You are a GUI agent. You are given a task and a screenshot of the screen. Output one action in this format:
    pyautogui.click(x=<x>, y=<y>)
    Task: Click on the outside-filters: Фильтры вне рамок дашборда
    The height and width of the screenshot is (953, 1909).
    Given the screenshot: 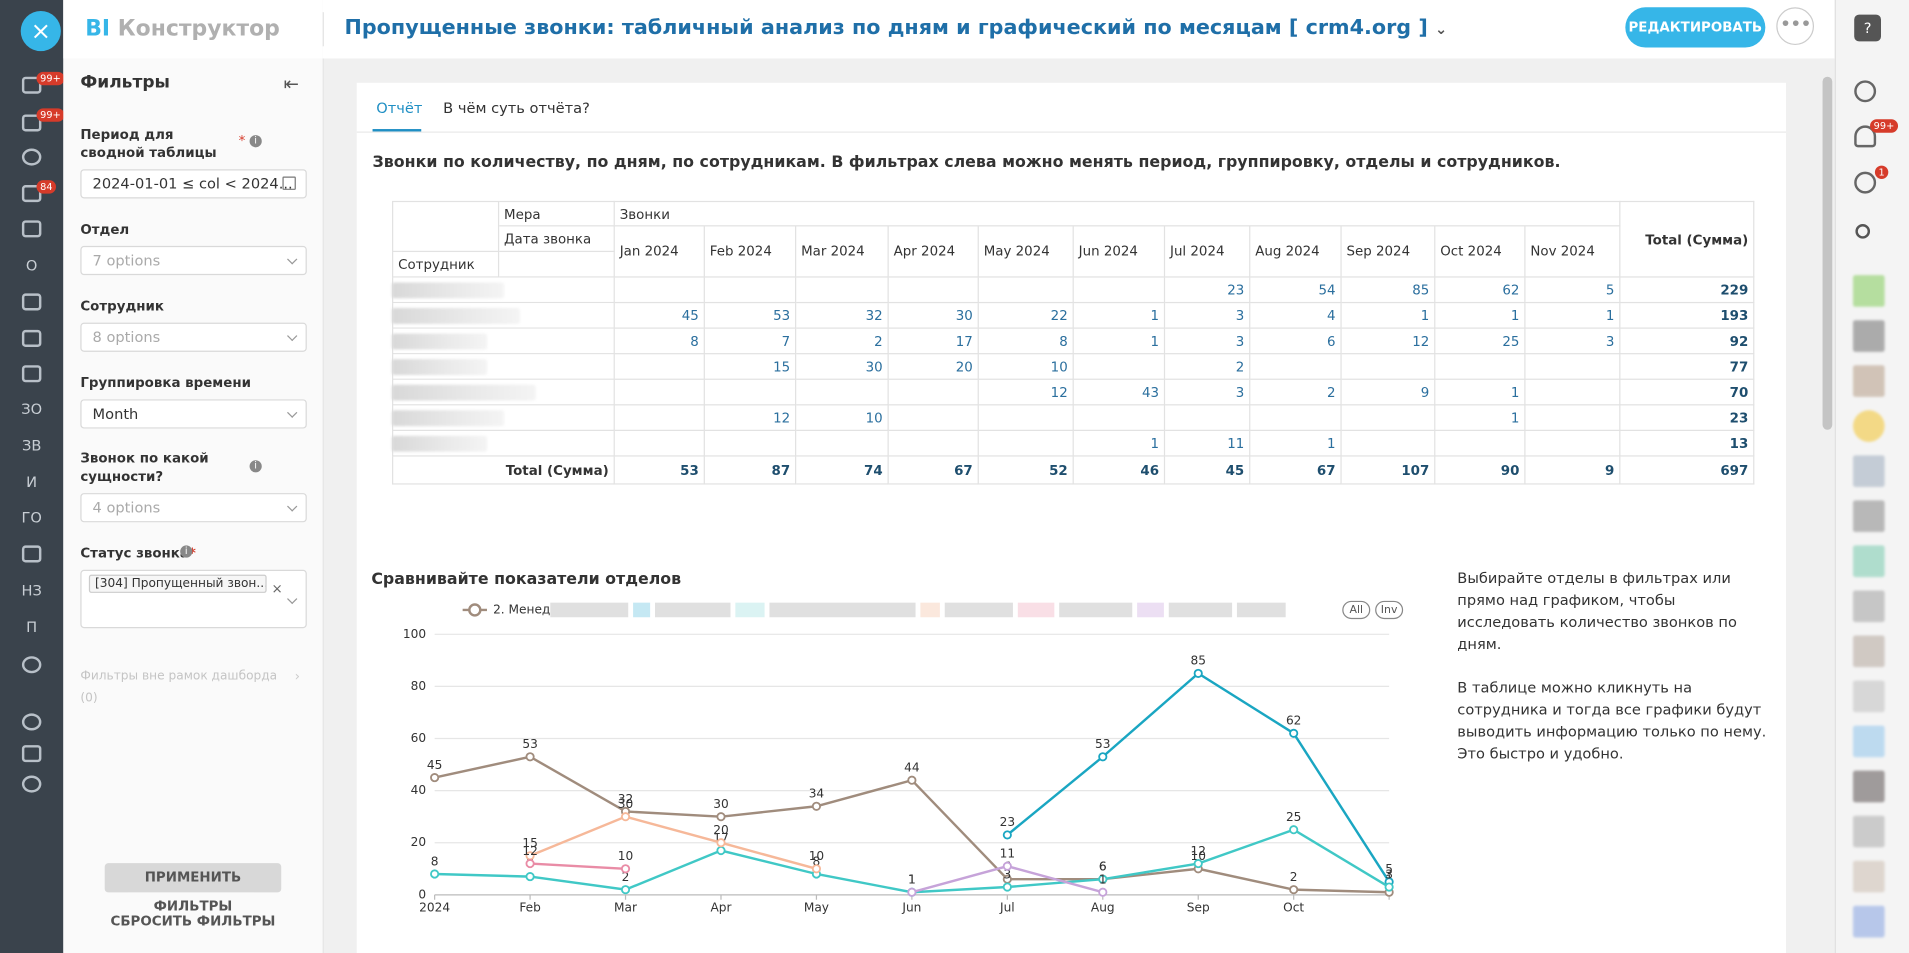 What is the action you would take?
    pyautogui.click(x=179, y=676)
    